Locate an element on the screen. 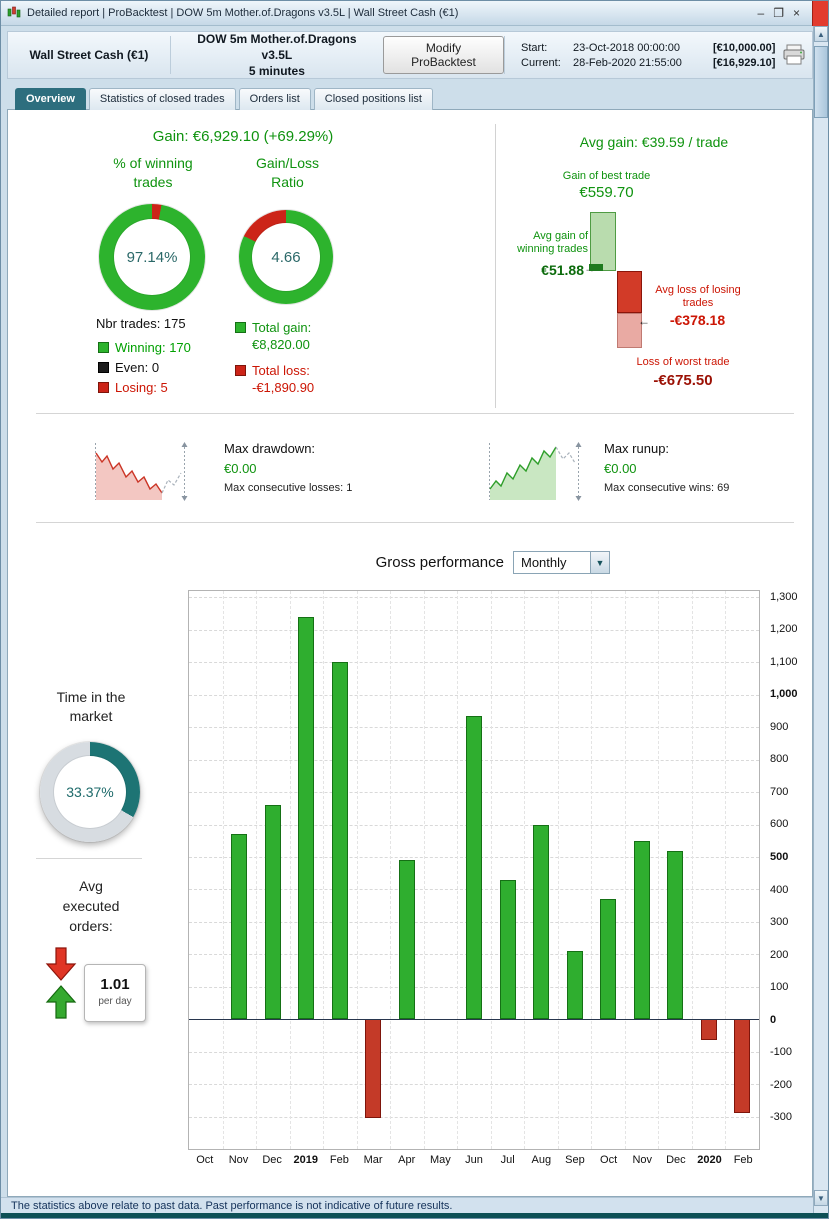 This screenshot has width=829, height=1219. x-axis-tick: Dec is located at coordinates (676, 1160).